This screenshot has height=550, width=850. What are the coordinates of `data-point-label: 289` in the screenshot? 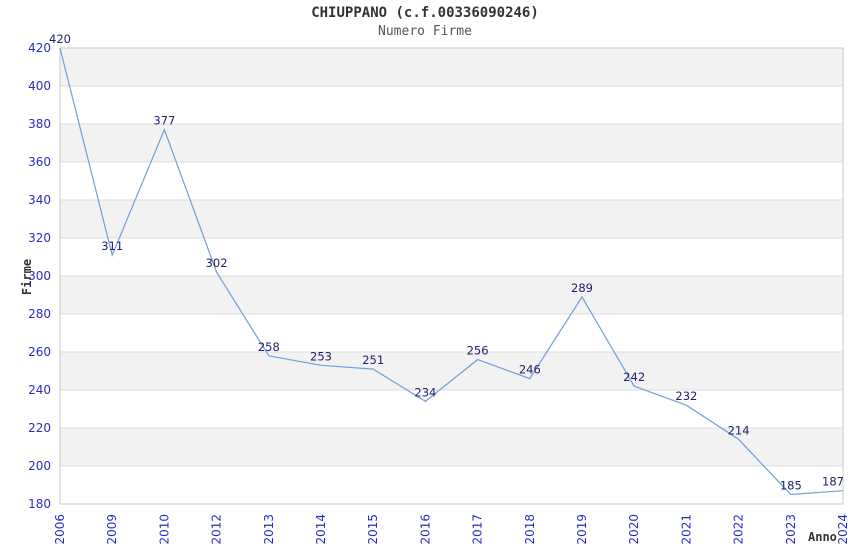 It's located at (582, 288).